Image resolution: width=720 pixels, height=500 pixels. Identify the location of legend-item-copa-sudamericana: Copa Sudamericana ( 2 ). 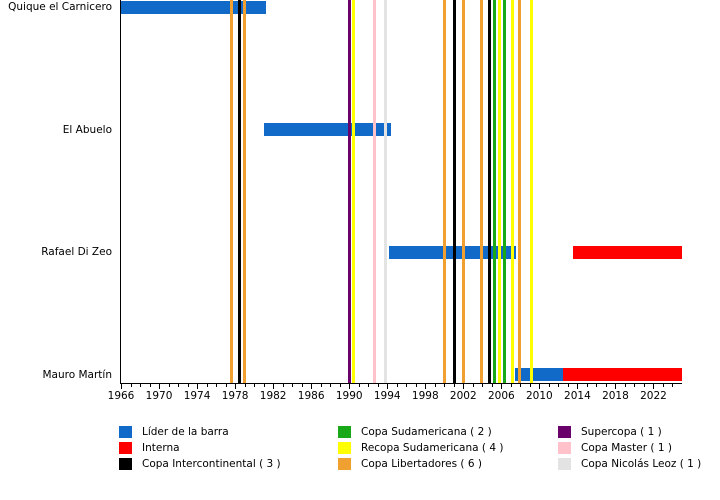
(415, 431).